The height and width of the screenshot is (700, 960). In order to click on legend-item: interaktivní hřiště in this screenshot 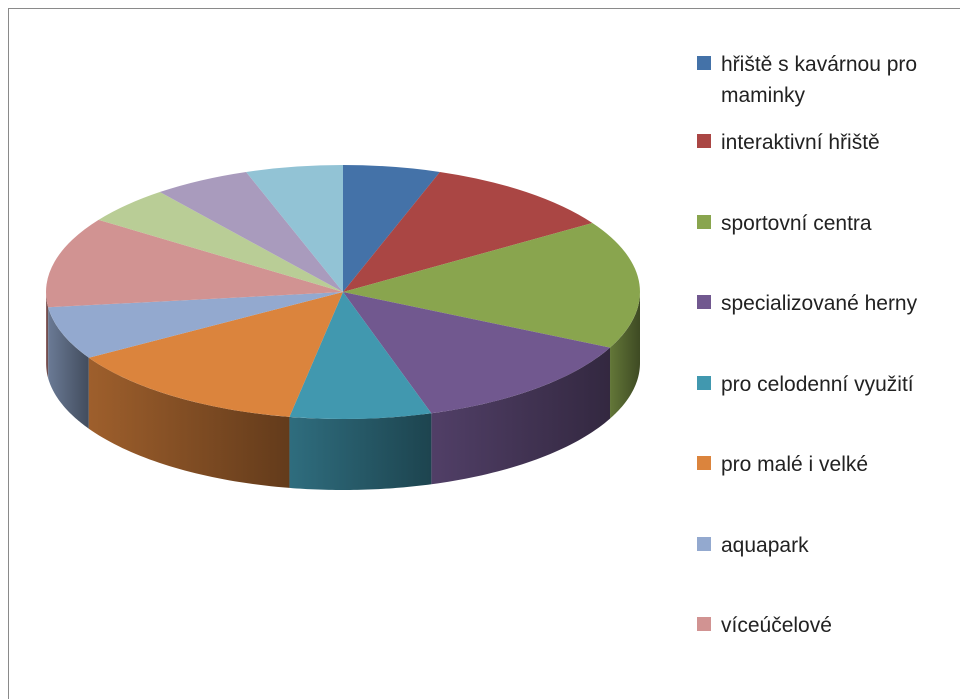, I will do `click(828, 142)`.